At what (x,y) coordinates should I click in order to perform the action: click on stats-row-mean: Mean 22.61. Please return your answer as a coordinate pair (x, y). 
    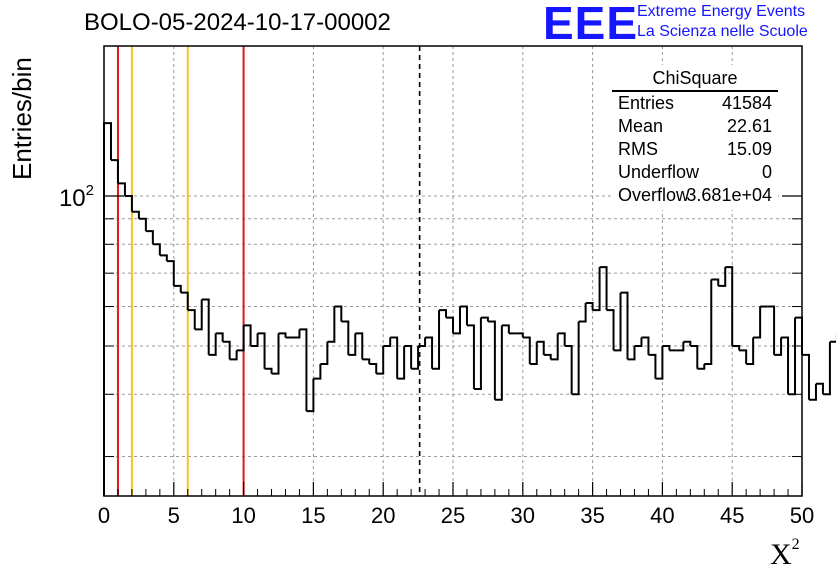
    Looking at the image, I should click on (695, 127).